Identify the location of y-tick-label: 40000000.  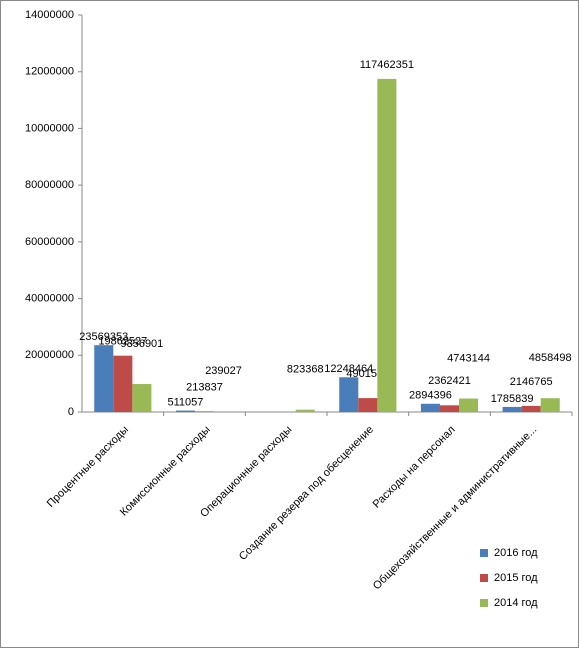
(49, 298).